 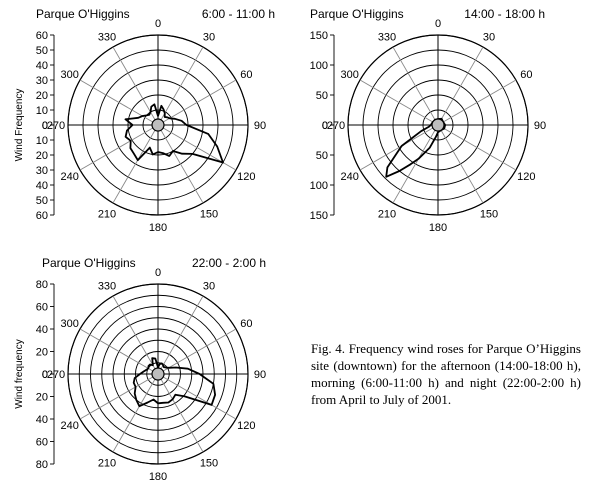 What do you see at coordinates (42, 111) in the screenshot?
I see `tick-label: 10` at bounding box center [42, 111].